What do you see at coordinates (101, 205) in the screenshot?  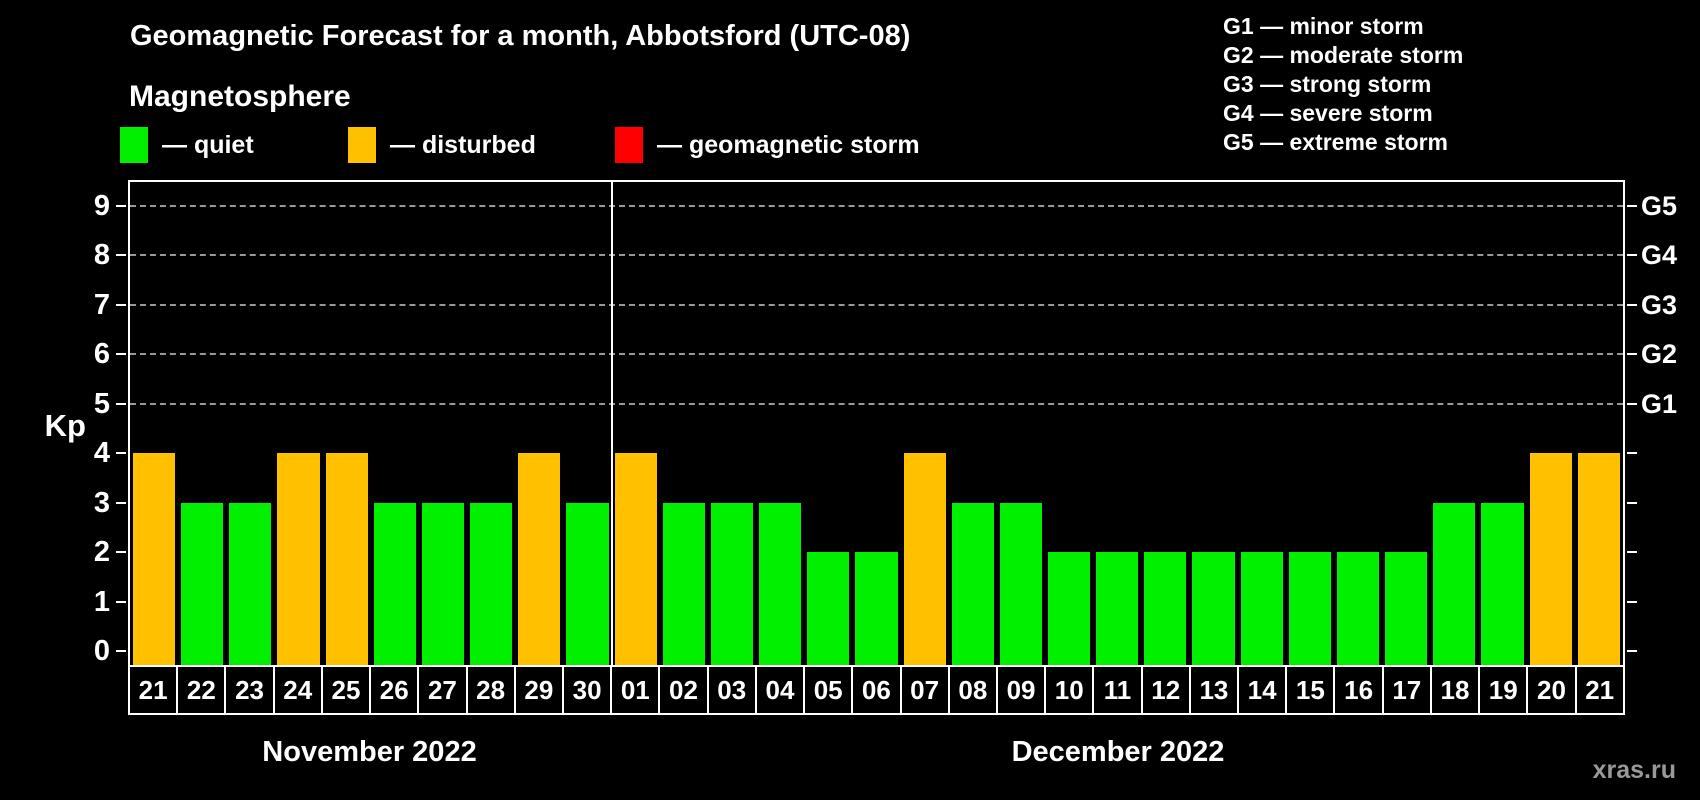 I see `y-axis-tick-label: 9` at bounding box center [101, 205].